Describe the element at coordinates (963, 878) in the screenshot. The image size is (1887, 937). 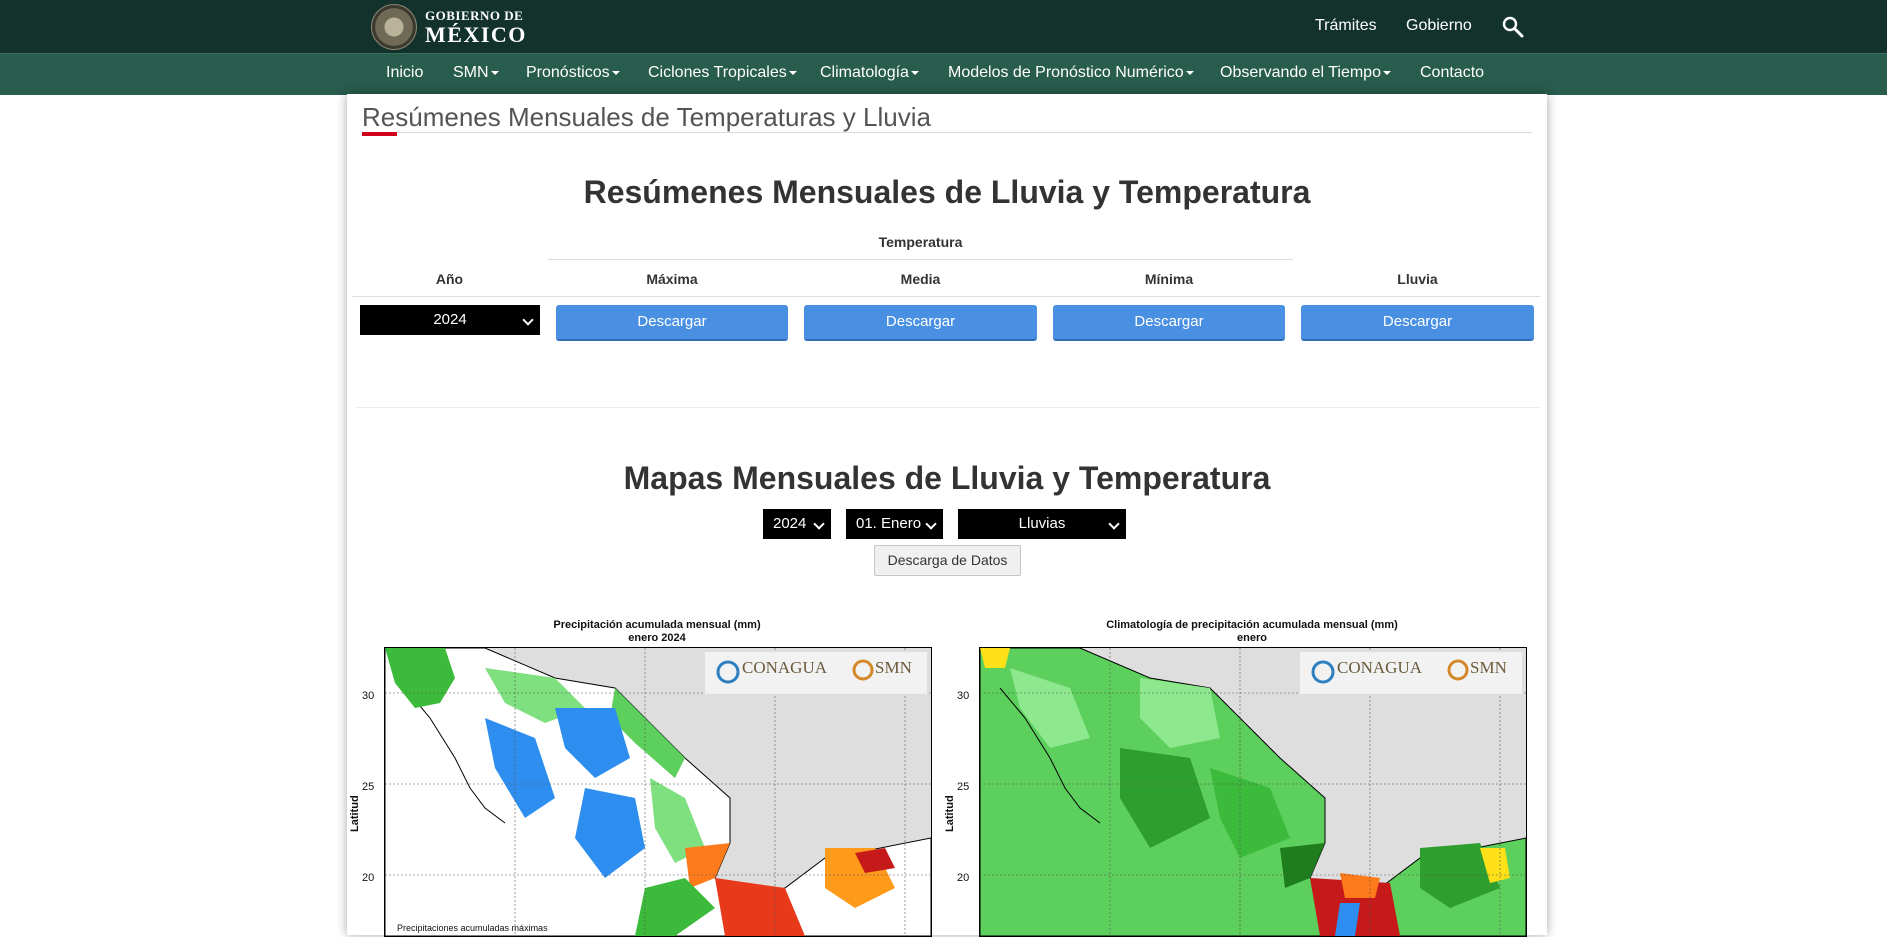
I see `right-y-tick-20: 20` at that location.